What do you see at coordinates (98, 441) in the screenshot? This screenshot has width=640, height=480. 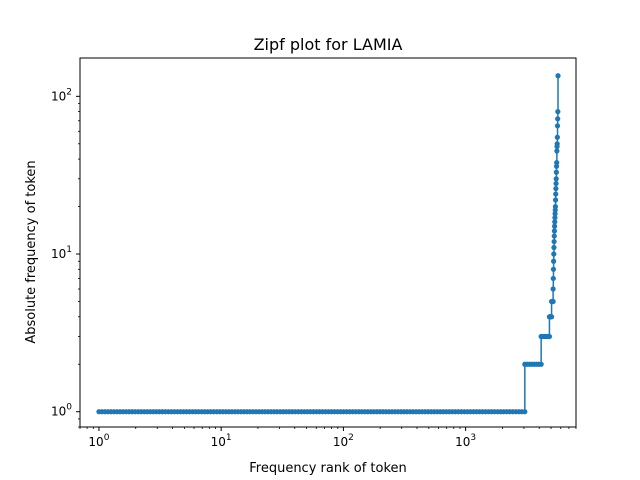 I see `x-tick-label: 10⁰` at bounding box center [98, 441].